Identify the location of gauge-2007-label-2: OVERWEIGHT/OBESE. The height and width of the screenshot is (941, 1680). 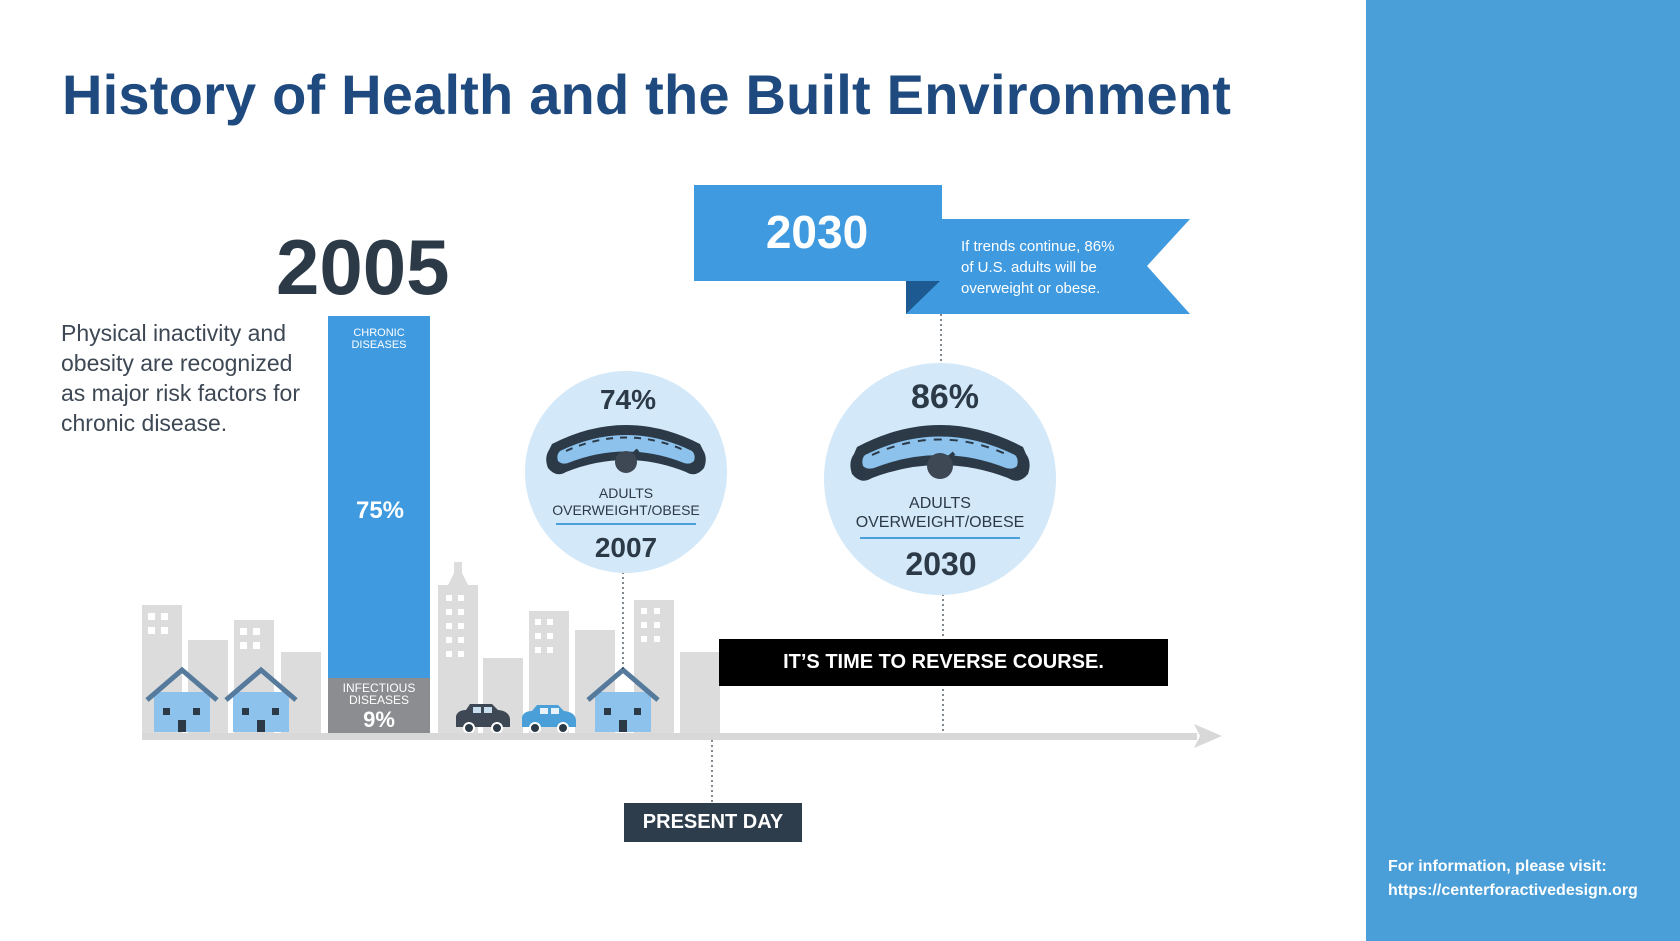
(626, 510).